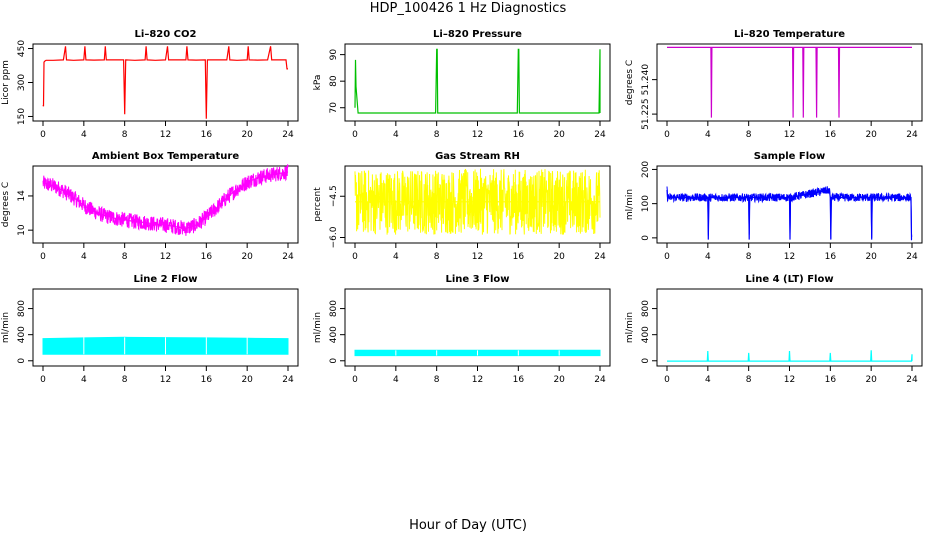 This screenshot has height=540, width=936. I want to click on y-tick-label: 450, so click(22, 48).